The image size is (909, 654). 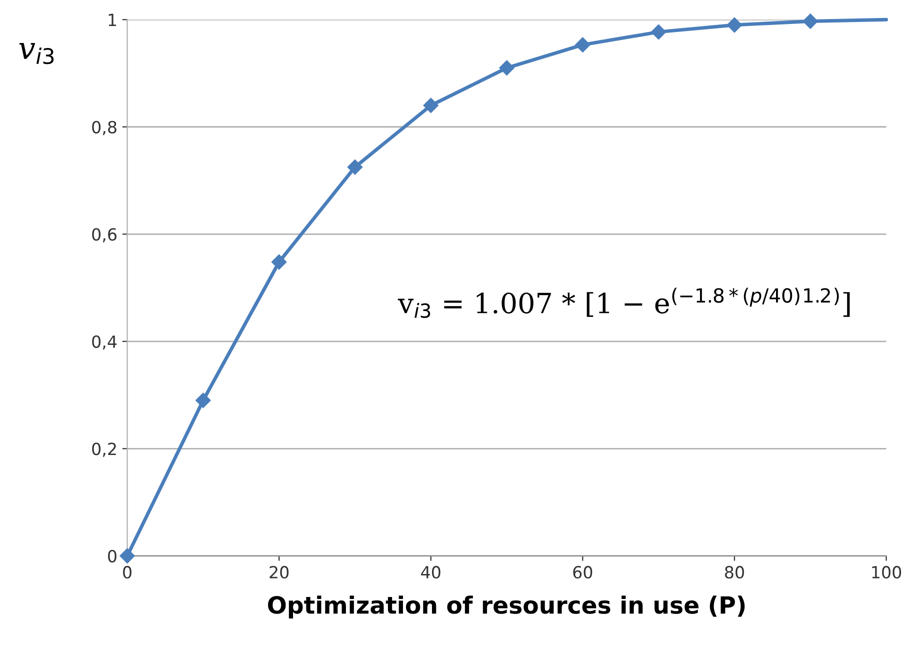 I want to click on x-tick-label: 0, so click(x=127, y=572).